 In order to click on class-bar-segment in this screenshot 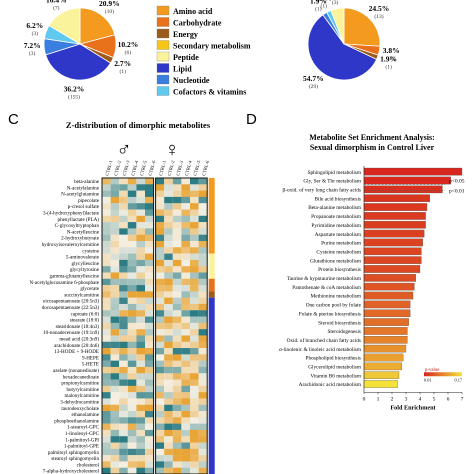, I will do `click(211, 385)`.